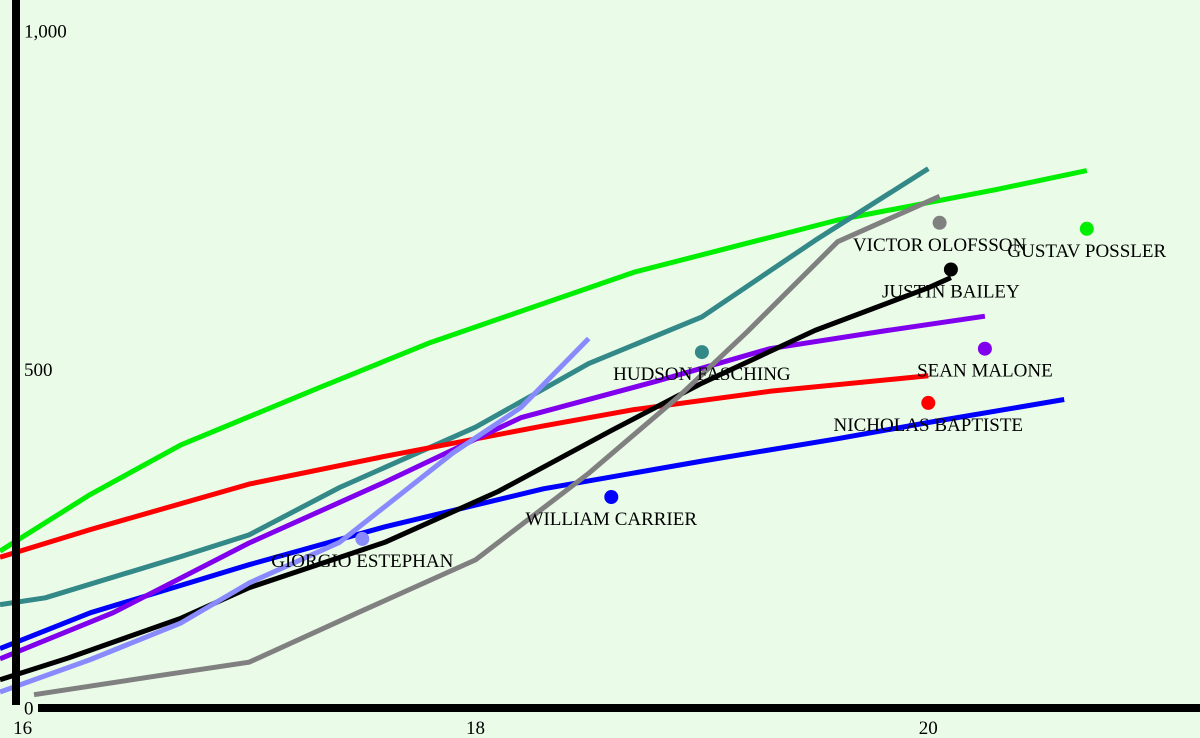 The height and width of the screenshot is (738, 1200). I want to click on x-tick-label: 16, so click(22, 728).